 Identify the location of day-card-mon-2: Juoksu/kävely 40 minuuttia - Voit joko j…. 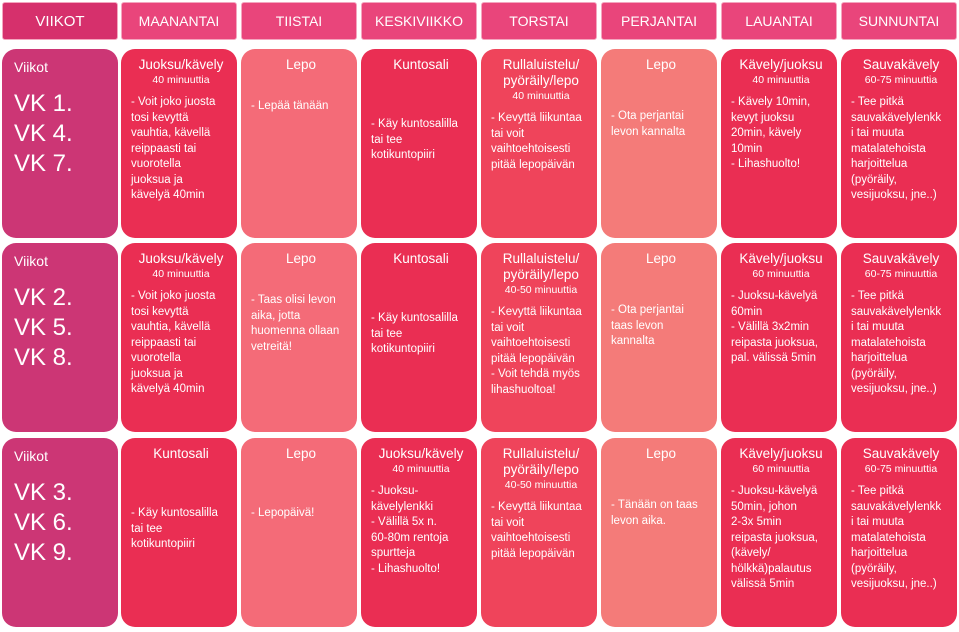
(179, 337).